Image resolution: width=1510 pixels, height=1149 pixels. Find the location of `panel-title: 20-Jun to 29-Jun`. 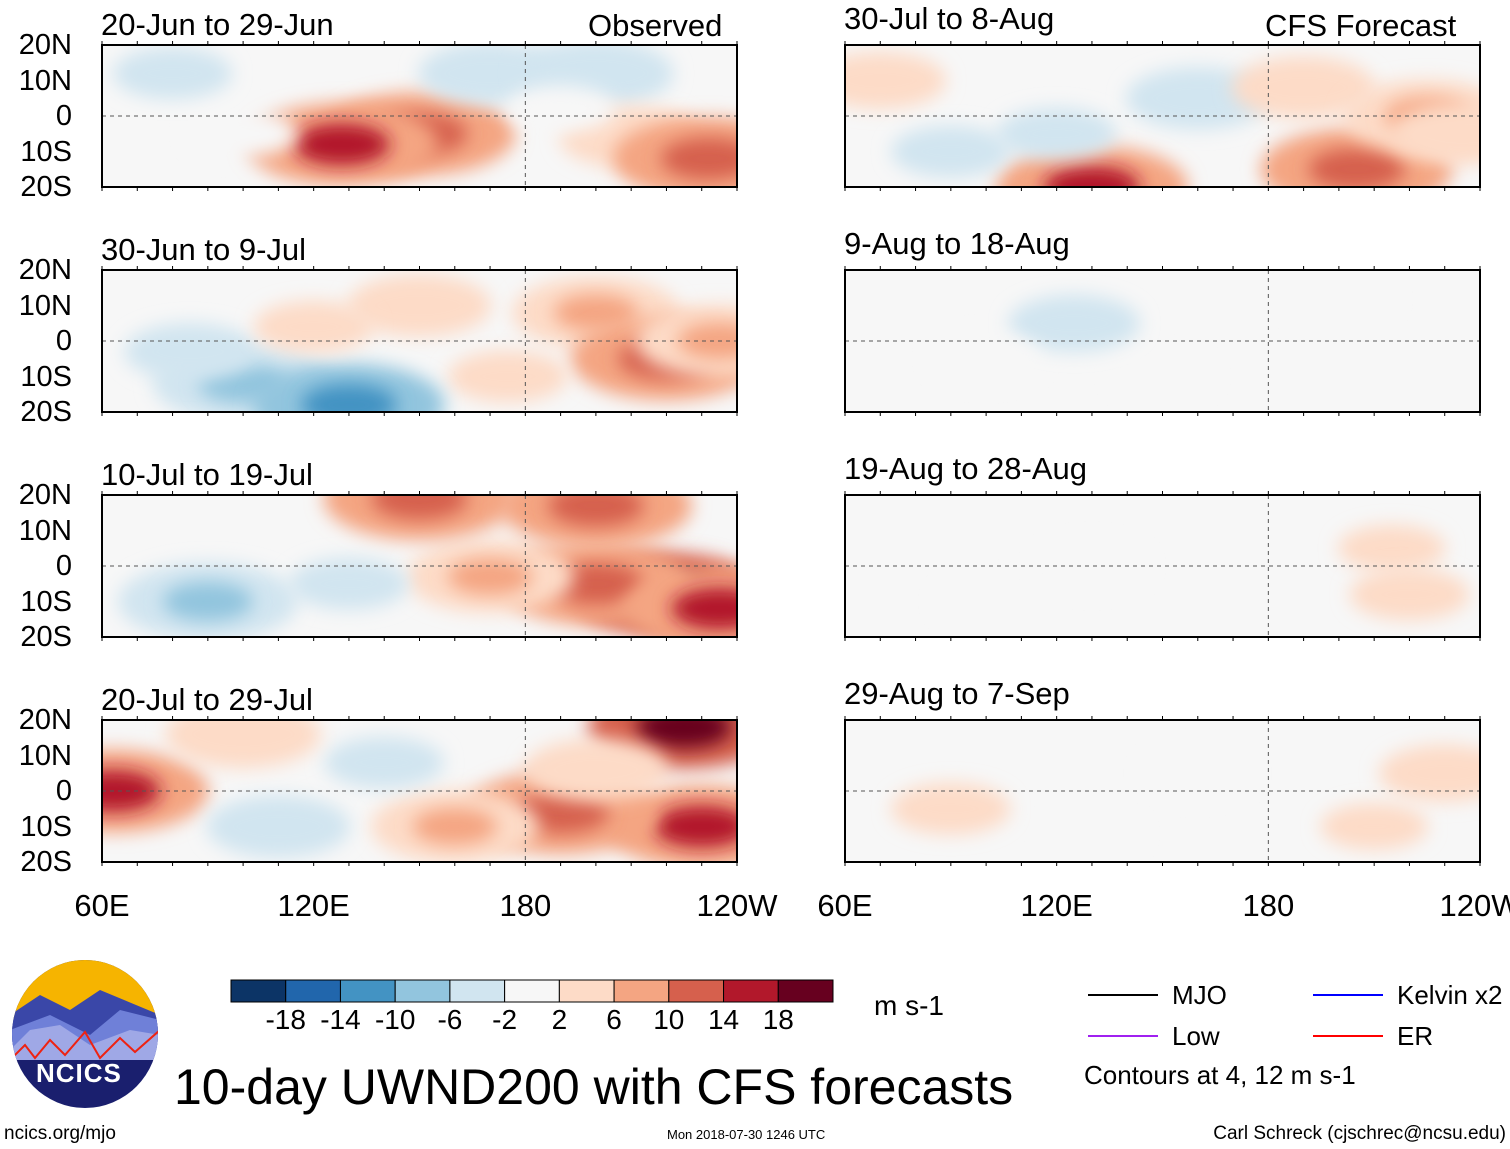

panel-title: 20-Jun to 29-Jun is located at coordinates (217, 24).